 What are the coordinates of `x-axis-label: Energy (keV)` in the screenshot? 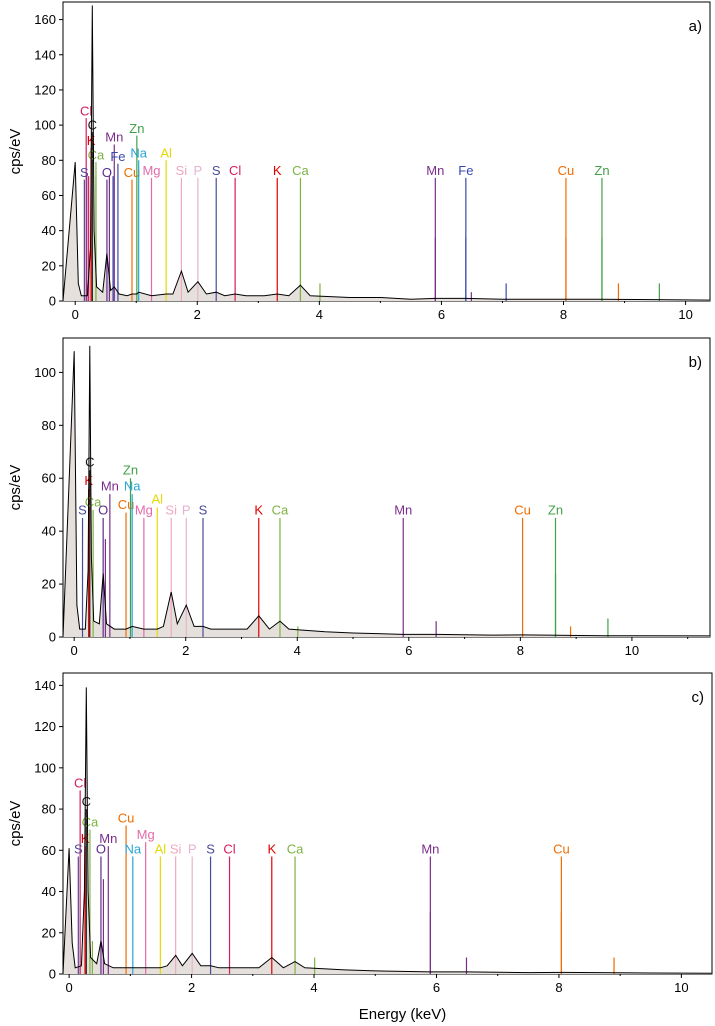 It's located at (403, 1014).